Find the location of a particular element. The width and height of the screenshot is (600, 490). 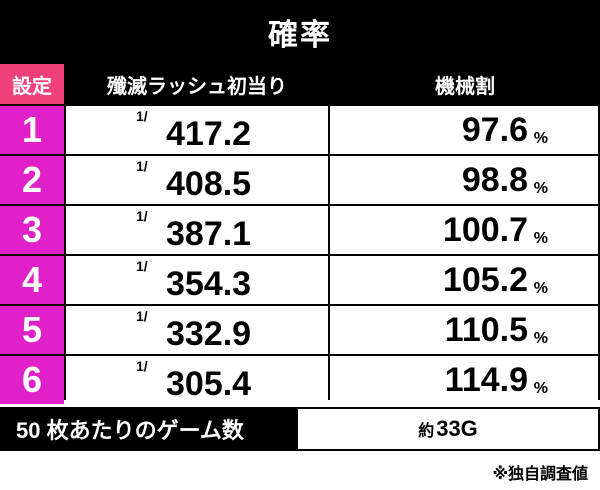

prob-value: 305.4 is located at coordinates (209, 384).